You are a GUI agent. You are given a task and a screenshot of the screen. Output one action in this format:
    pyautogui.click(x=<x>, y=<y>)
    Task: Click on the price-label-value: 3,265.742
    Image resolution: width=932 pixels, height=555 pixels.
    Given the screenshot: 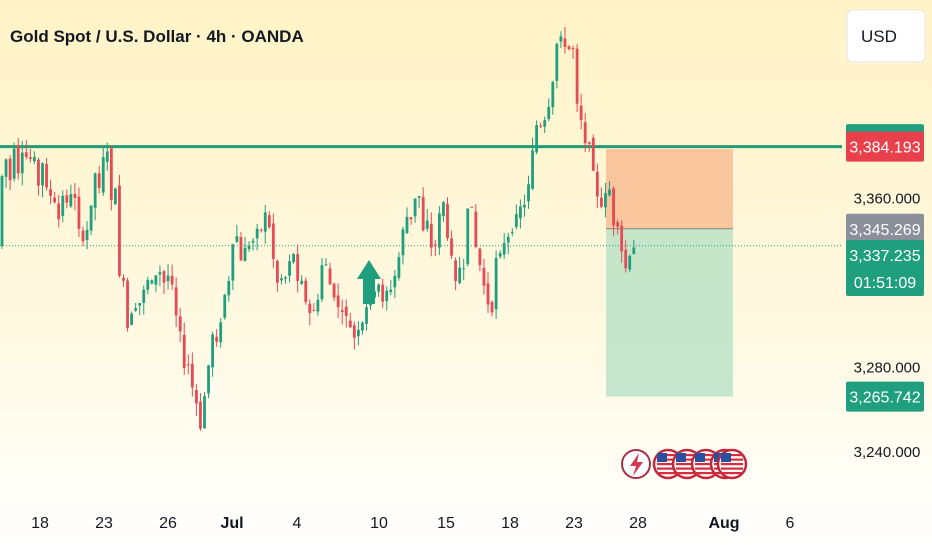 What is the action you would take?
    pyautogui.click(x=884, y=398)
    